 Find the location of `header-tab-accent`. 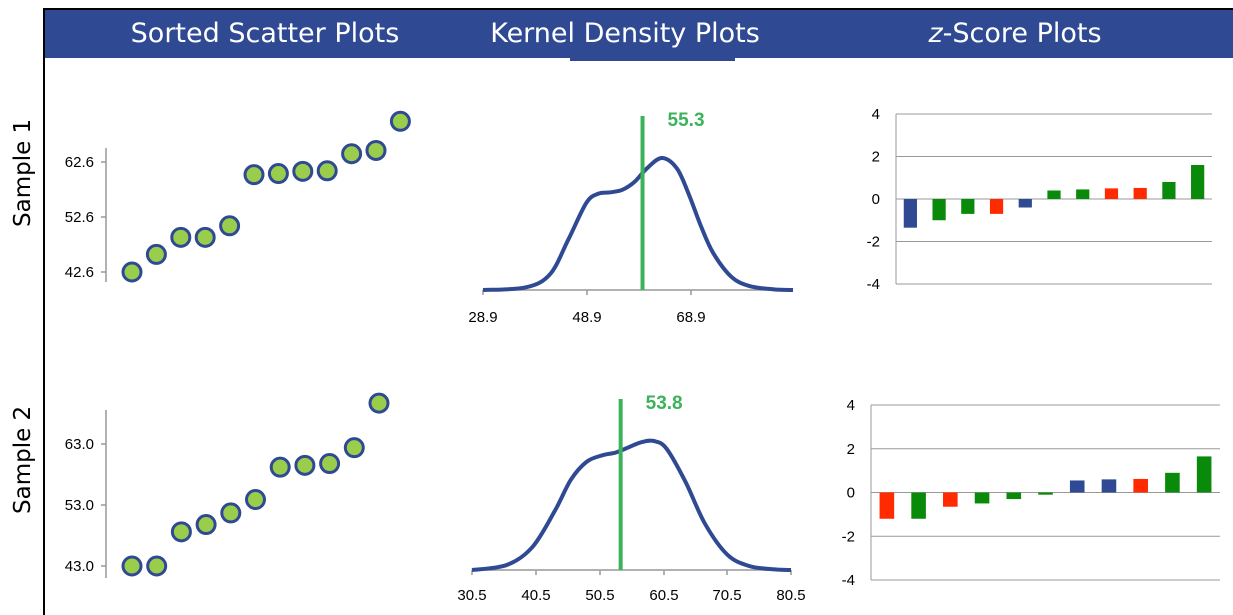

header-tab-accent is located at coordinates (652, 59).